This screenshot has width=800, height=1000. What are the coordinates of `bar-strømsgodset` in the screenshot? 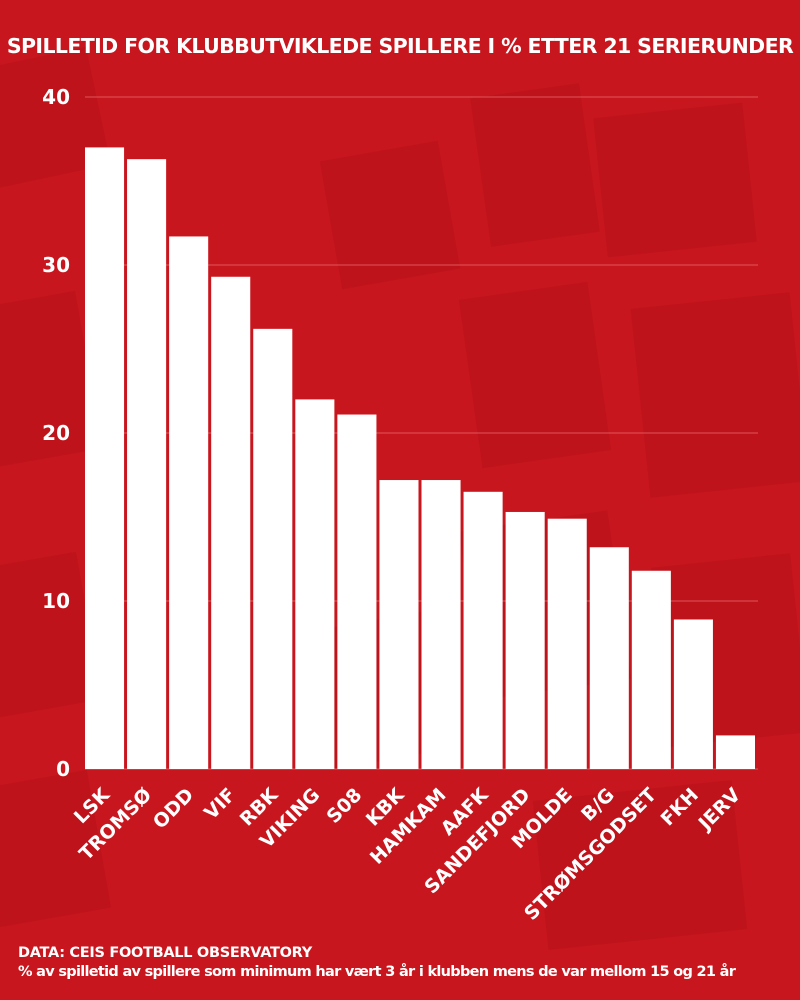 It's located at (651, 669).